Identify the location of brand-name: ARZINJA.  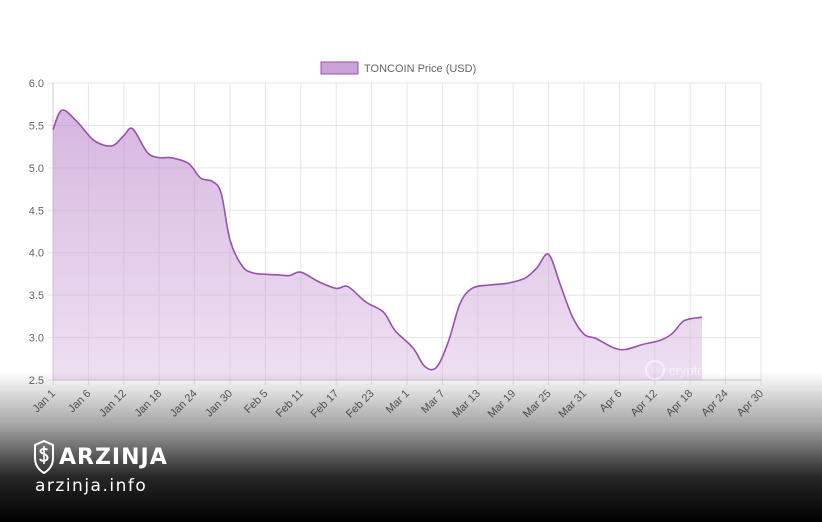
(113, 457).